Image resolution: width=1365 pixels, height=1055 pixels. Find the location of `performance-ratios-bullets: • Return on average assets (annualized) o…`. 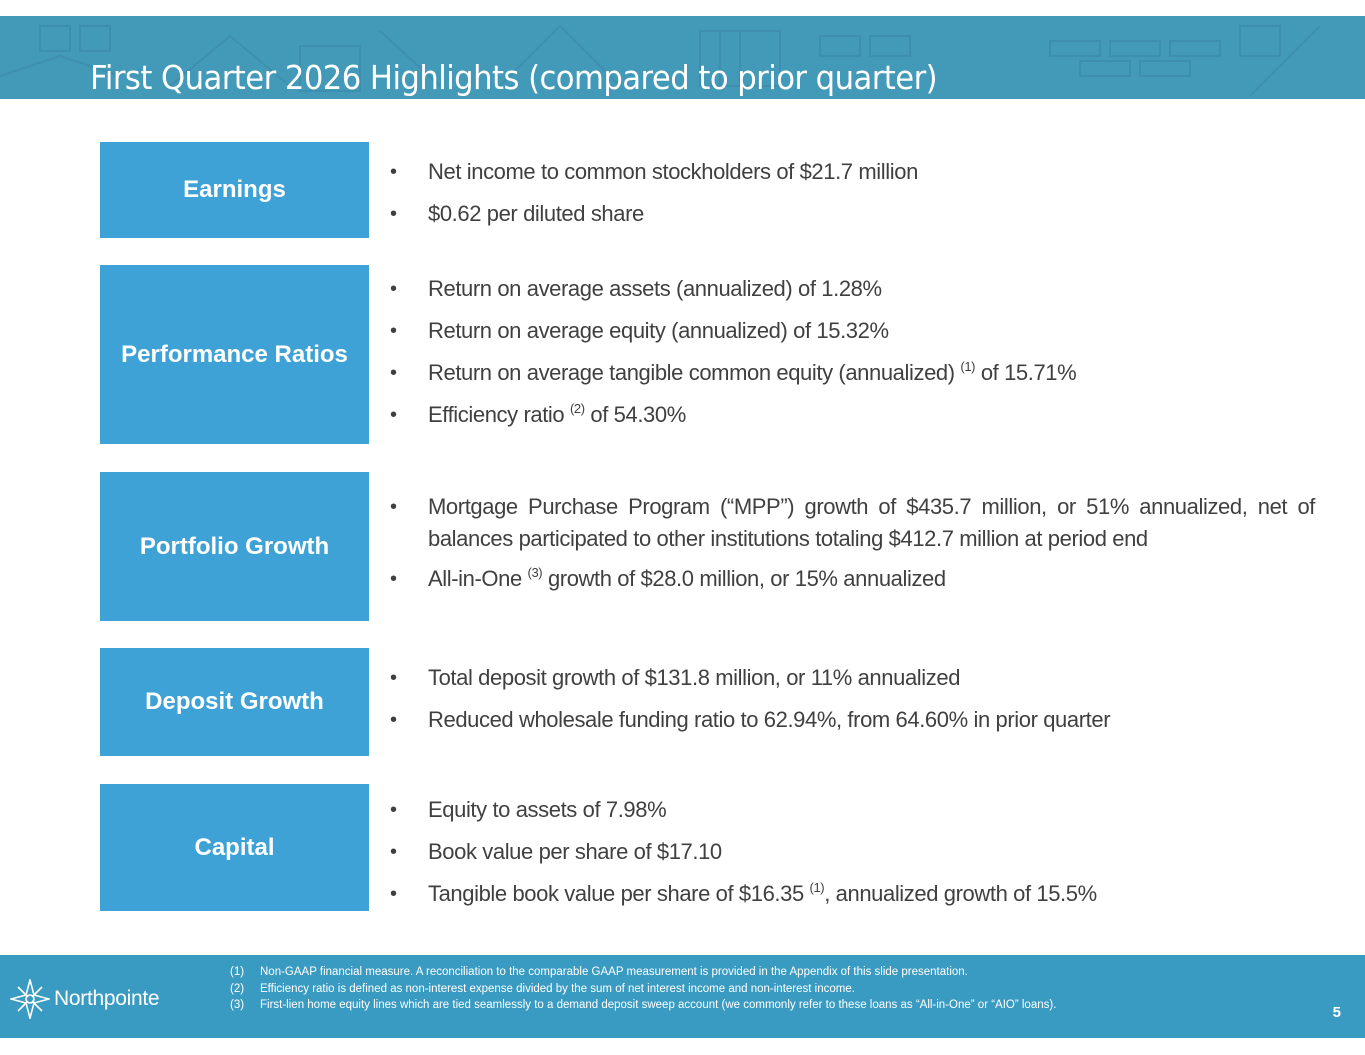

performance-ratios-bullets: • Return on average assets (annualized) o… is located at coordinates (852, 357).